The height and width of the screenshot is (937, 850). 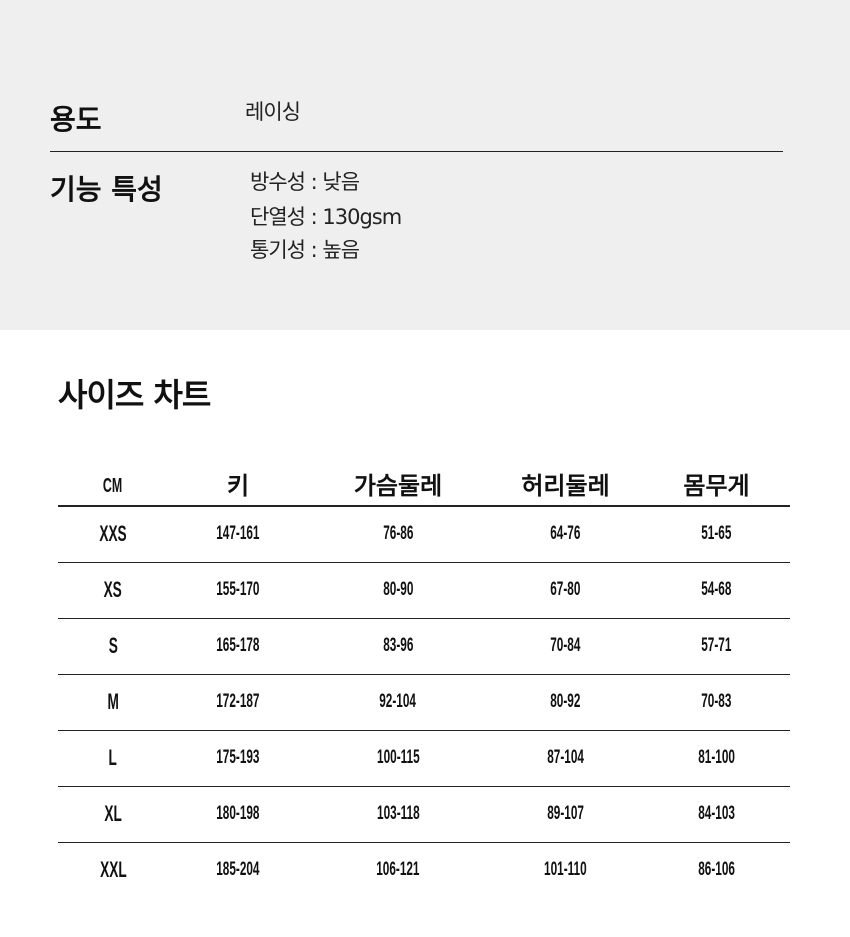 I want to click on cell-value: 106-121, so click(x=398, y=870).